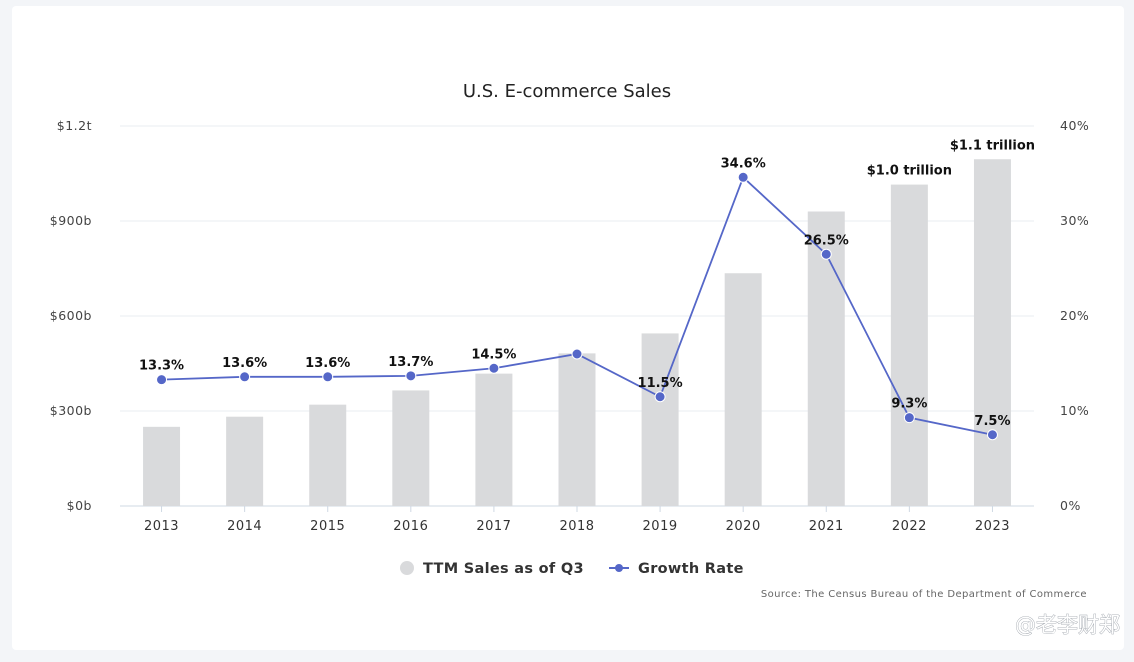 This screenshot has width=1134, height=662. I want to click on right-tick-label: 10%, so click(1074, 410).